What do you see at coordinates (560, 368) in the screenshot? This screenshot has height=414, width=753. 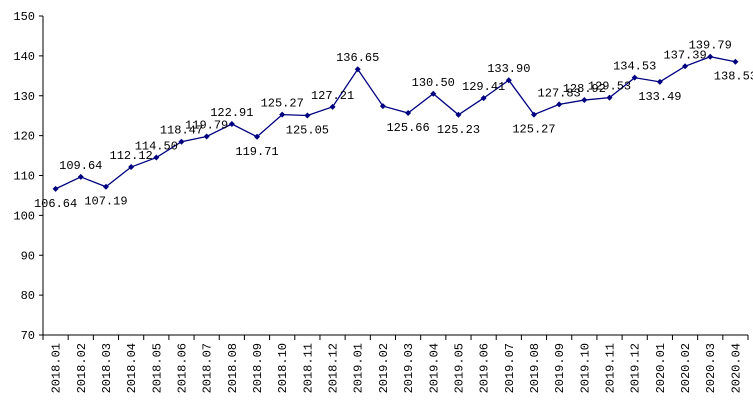 I see `x-tick-label: 2019.09` at bounding box center [560, 368].